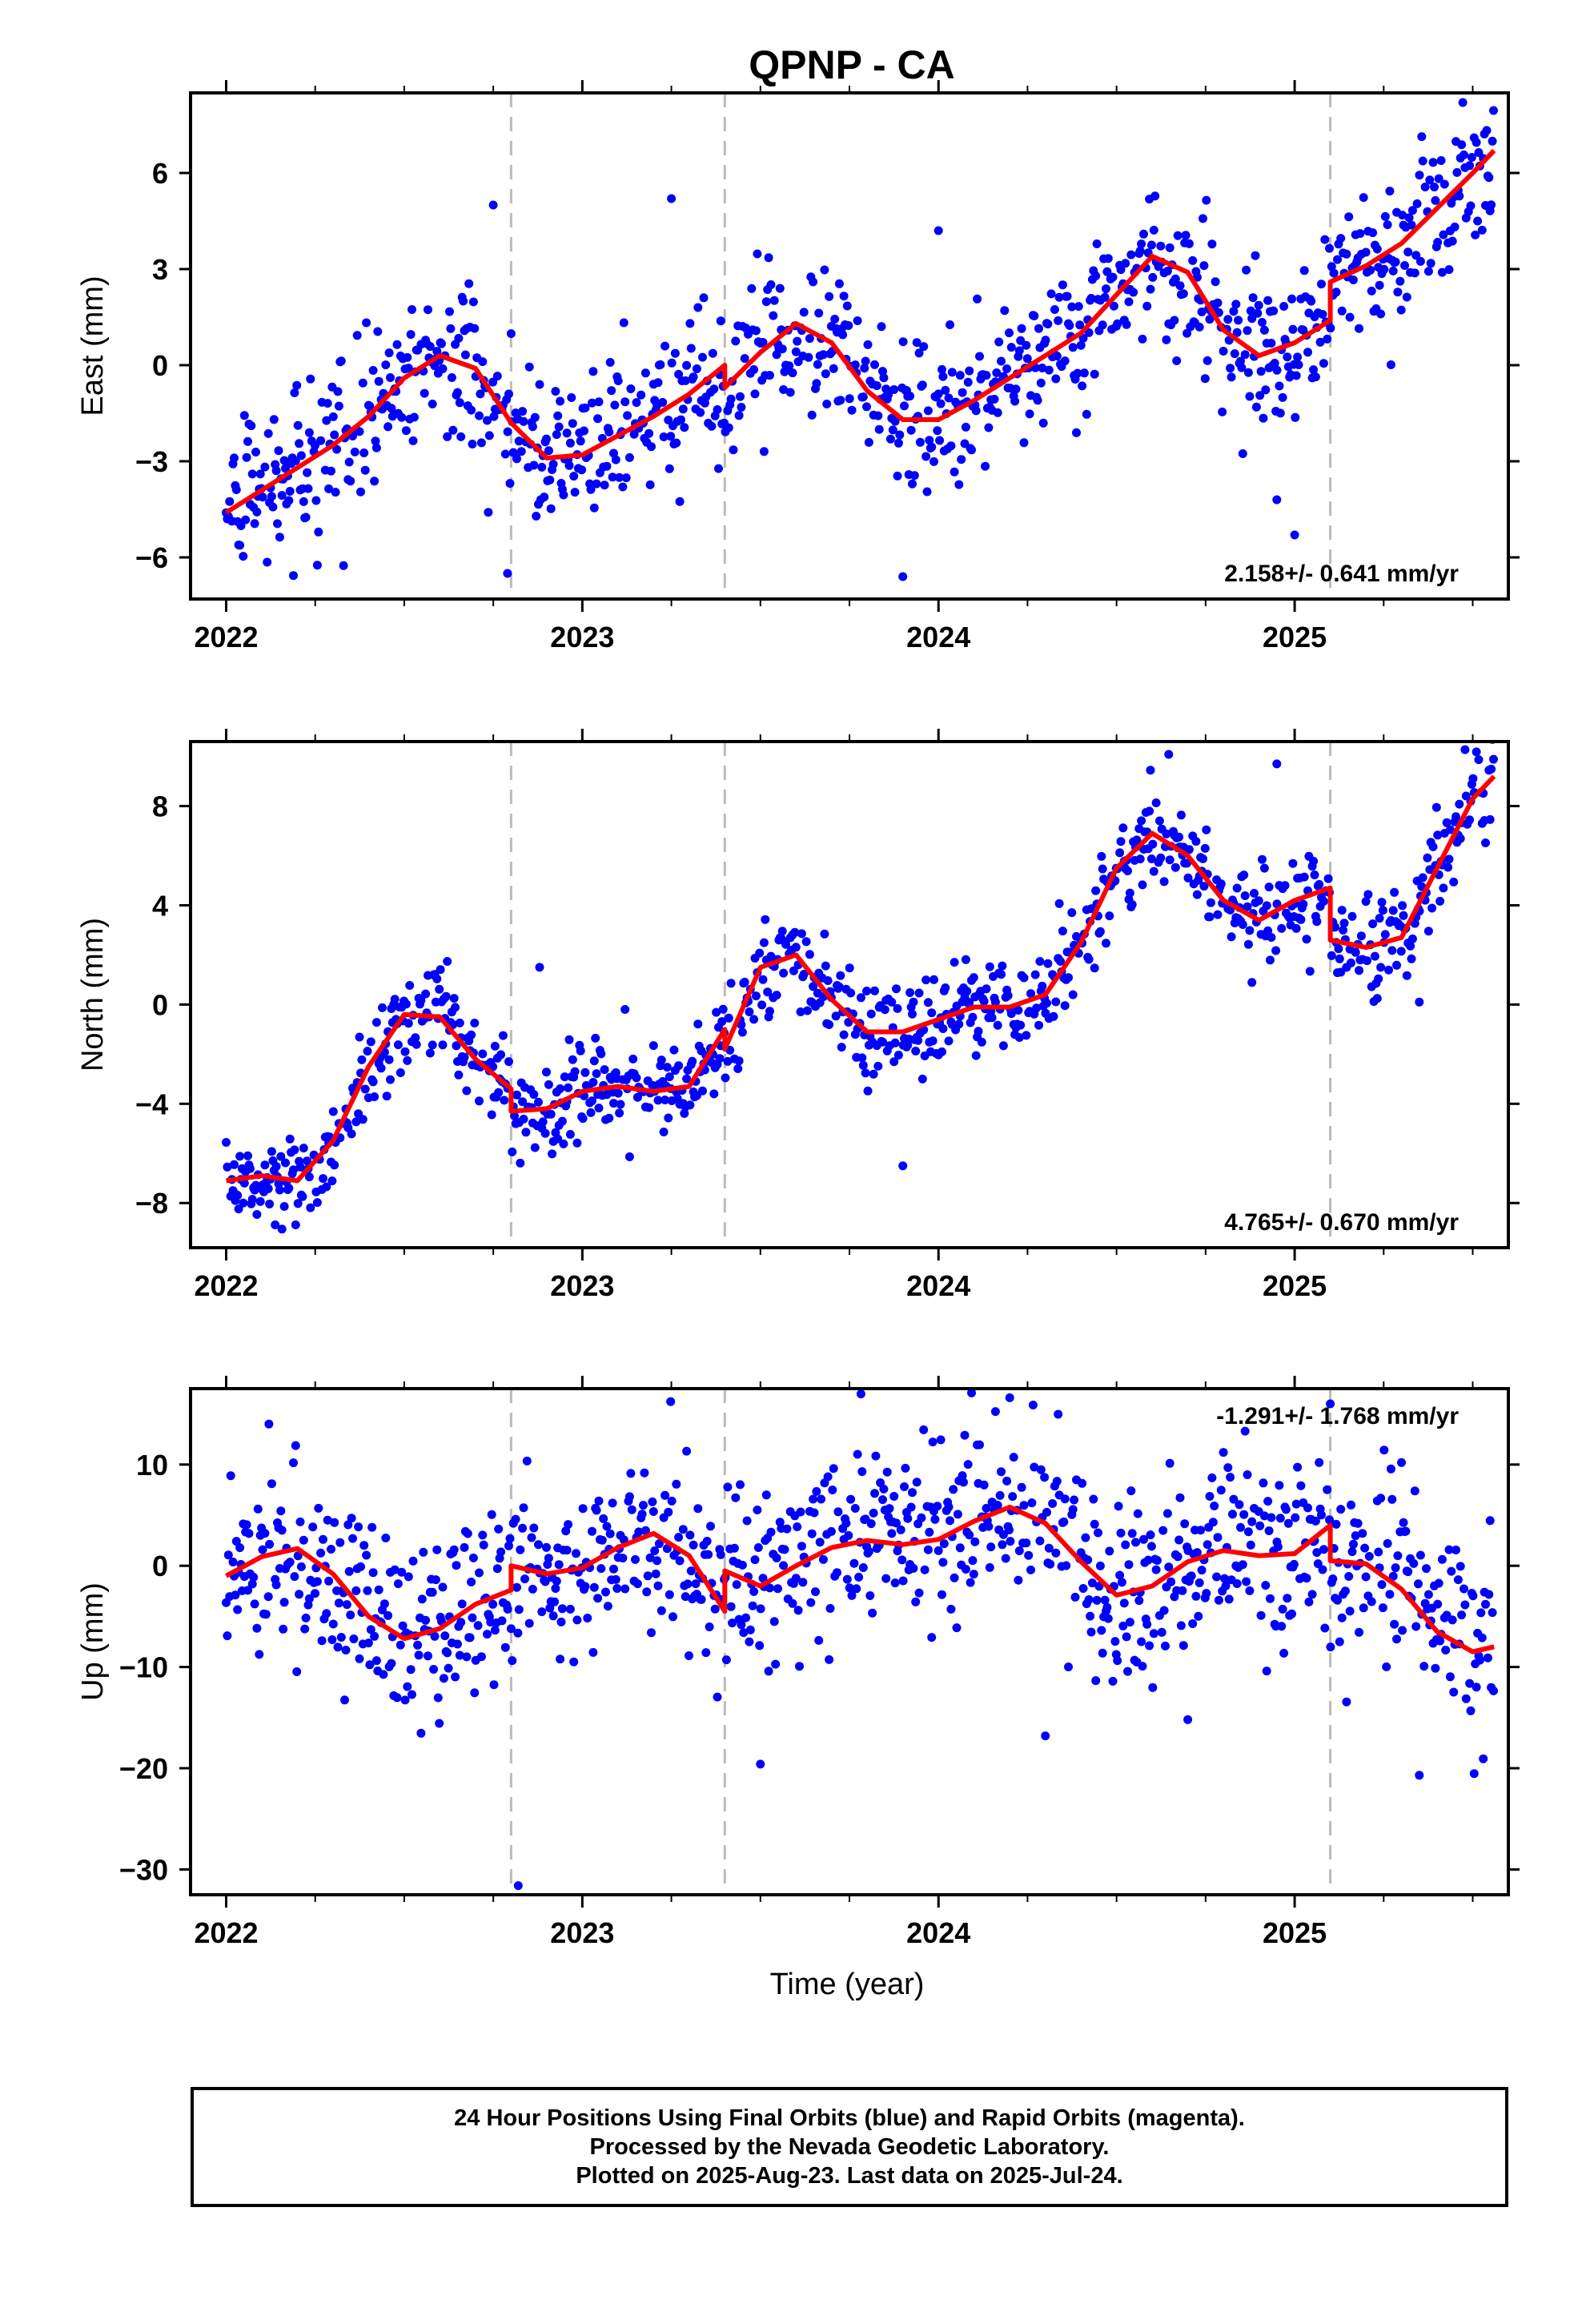  What do you see at coordinates (160, 806) in the screenshot?
I see `y-tick-label: 8` at bounding box center [160, 806].